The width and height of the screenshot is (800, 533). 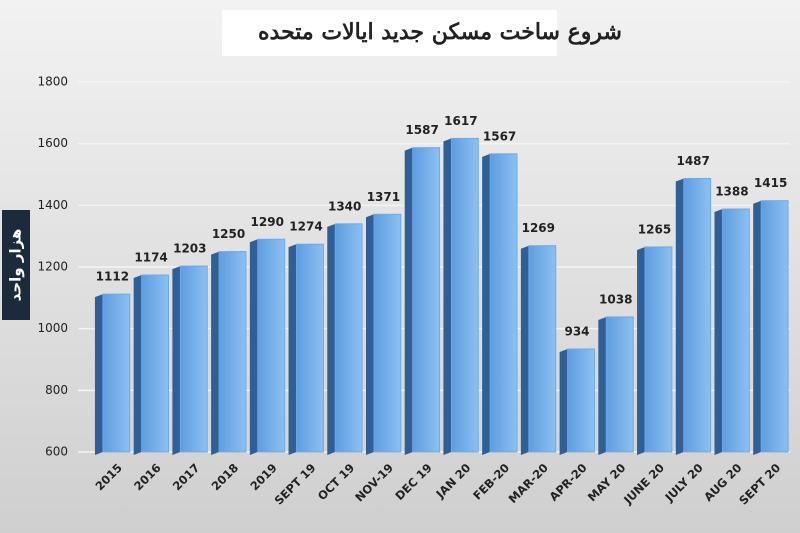 What do you see at coordinates (56, 390) in the screenshot?
I see `y-tick-label: 800` at bounding box center [56, 390].